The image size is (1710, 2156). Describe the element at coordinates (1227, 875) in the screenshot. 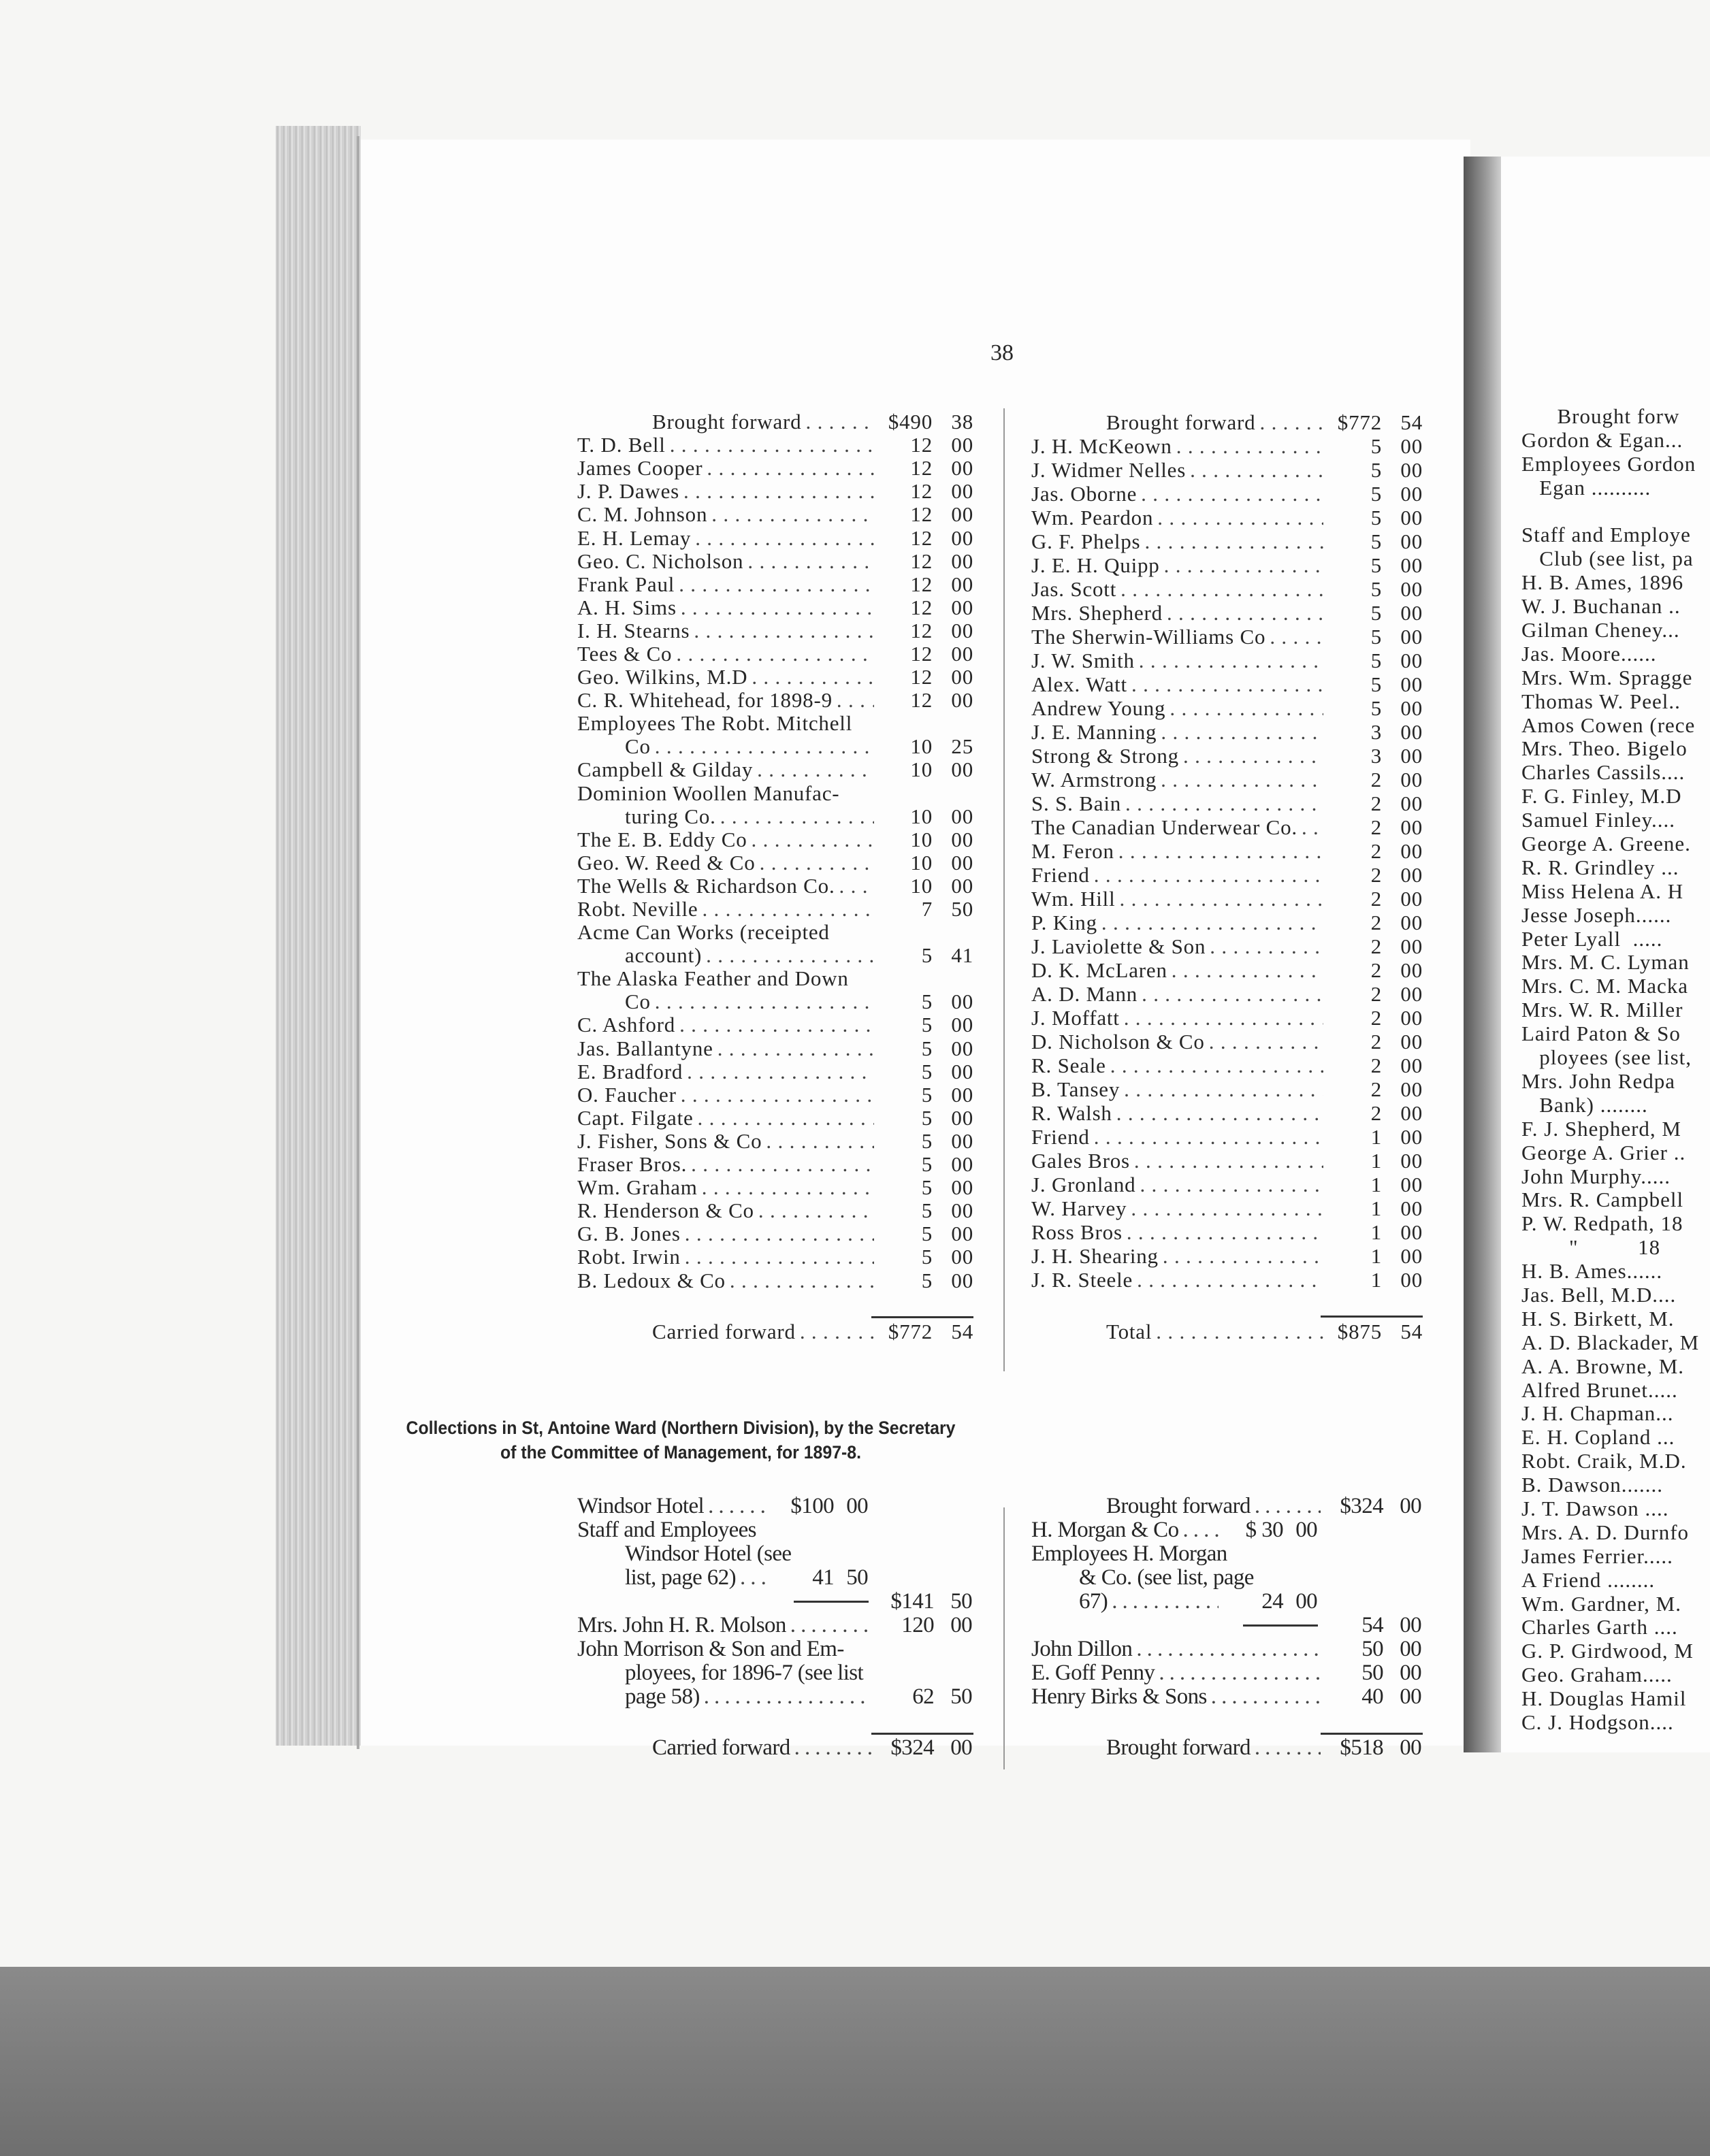

I see `ledger-entry: Friend 2 00` at that location.